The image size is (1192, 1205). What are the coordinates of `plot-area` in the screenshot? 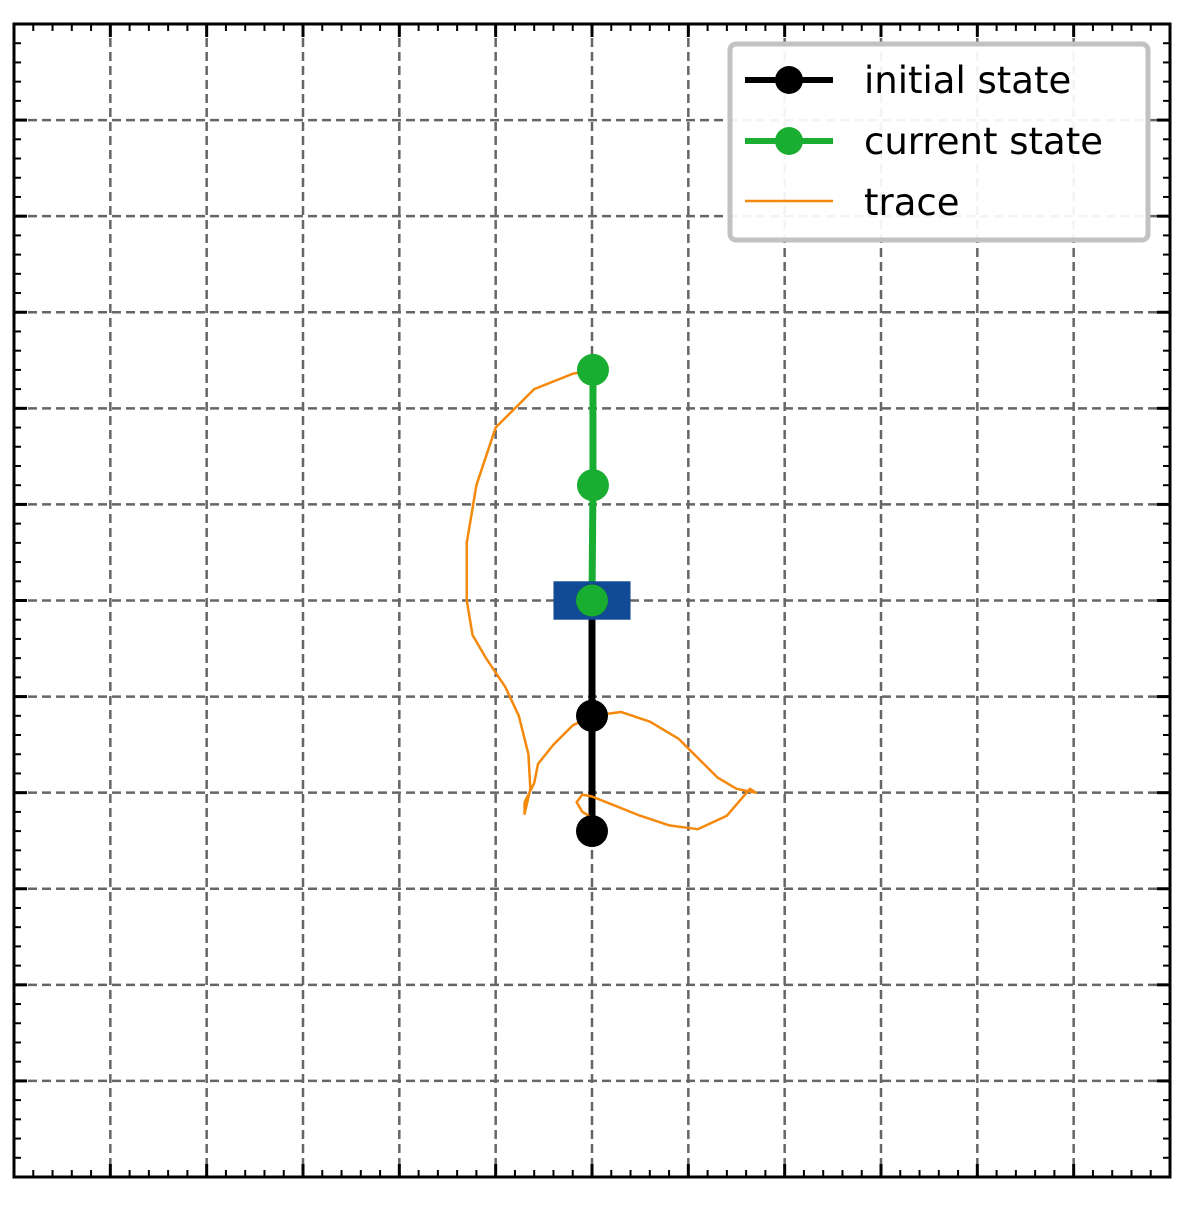 It's located at (611, 600).